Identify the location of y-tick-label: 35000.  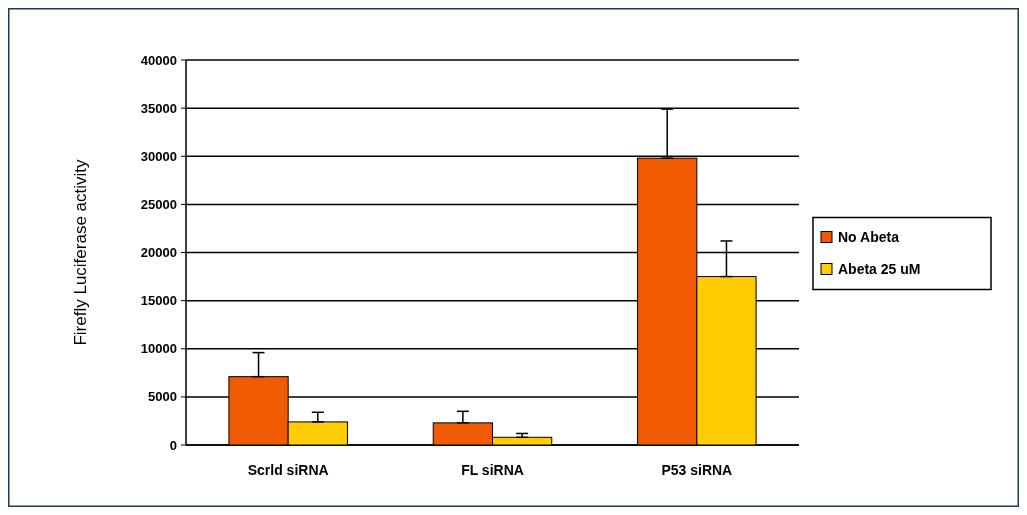
(158, 108).